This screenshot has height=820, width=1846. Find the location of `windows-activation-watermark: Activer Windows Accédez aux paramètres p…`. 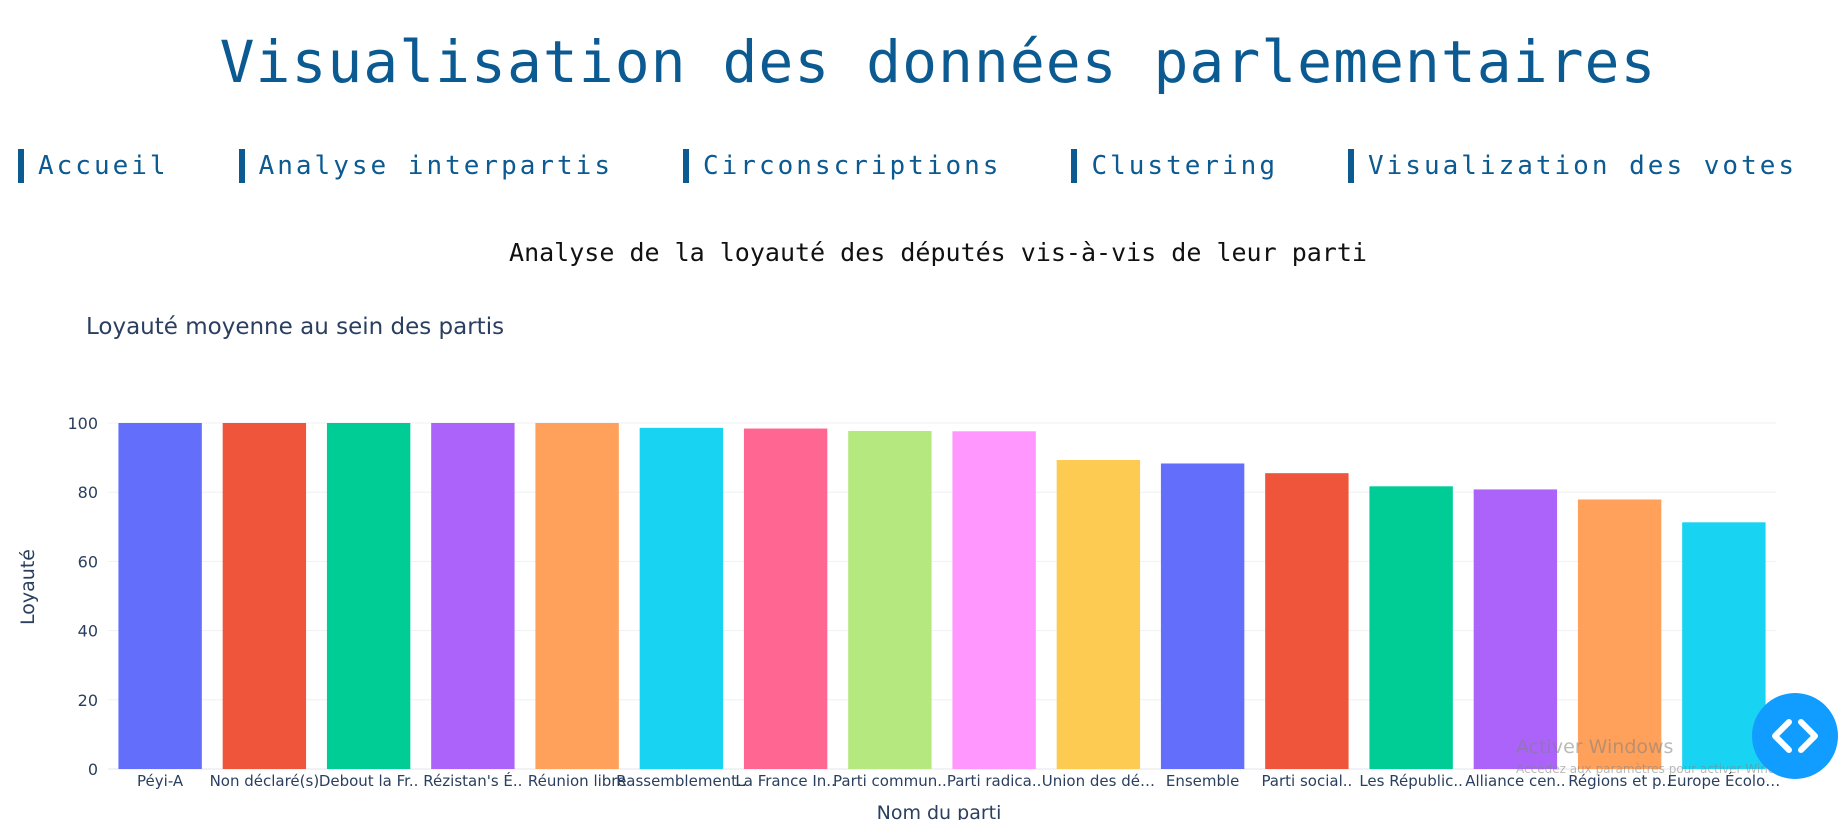

windows-activation-watermark: Activer Windows Accédez aux paramètres p… is located at coordinates (1659, 756).